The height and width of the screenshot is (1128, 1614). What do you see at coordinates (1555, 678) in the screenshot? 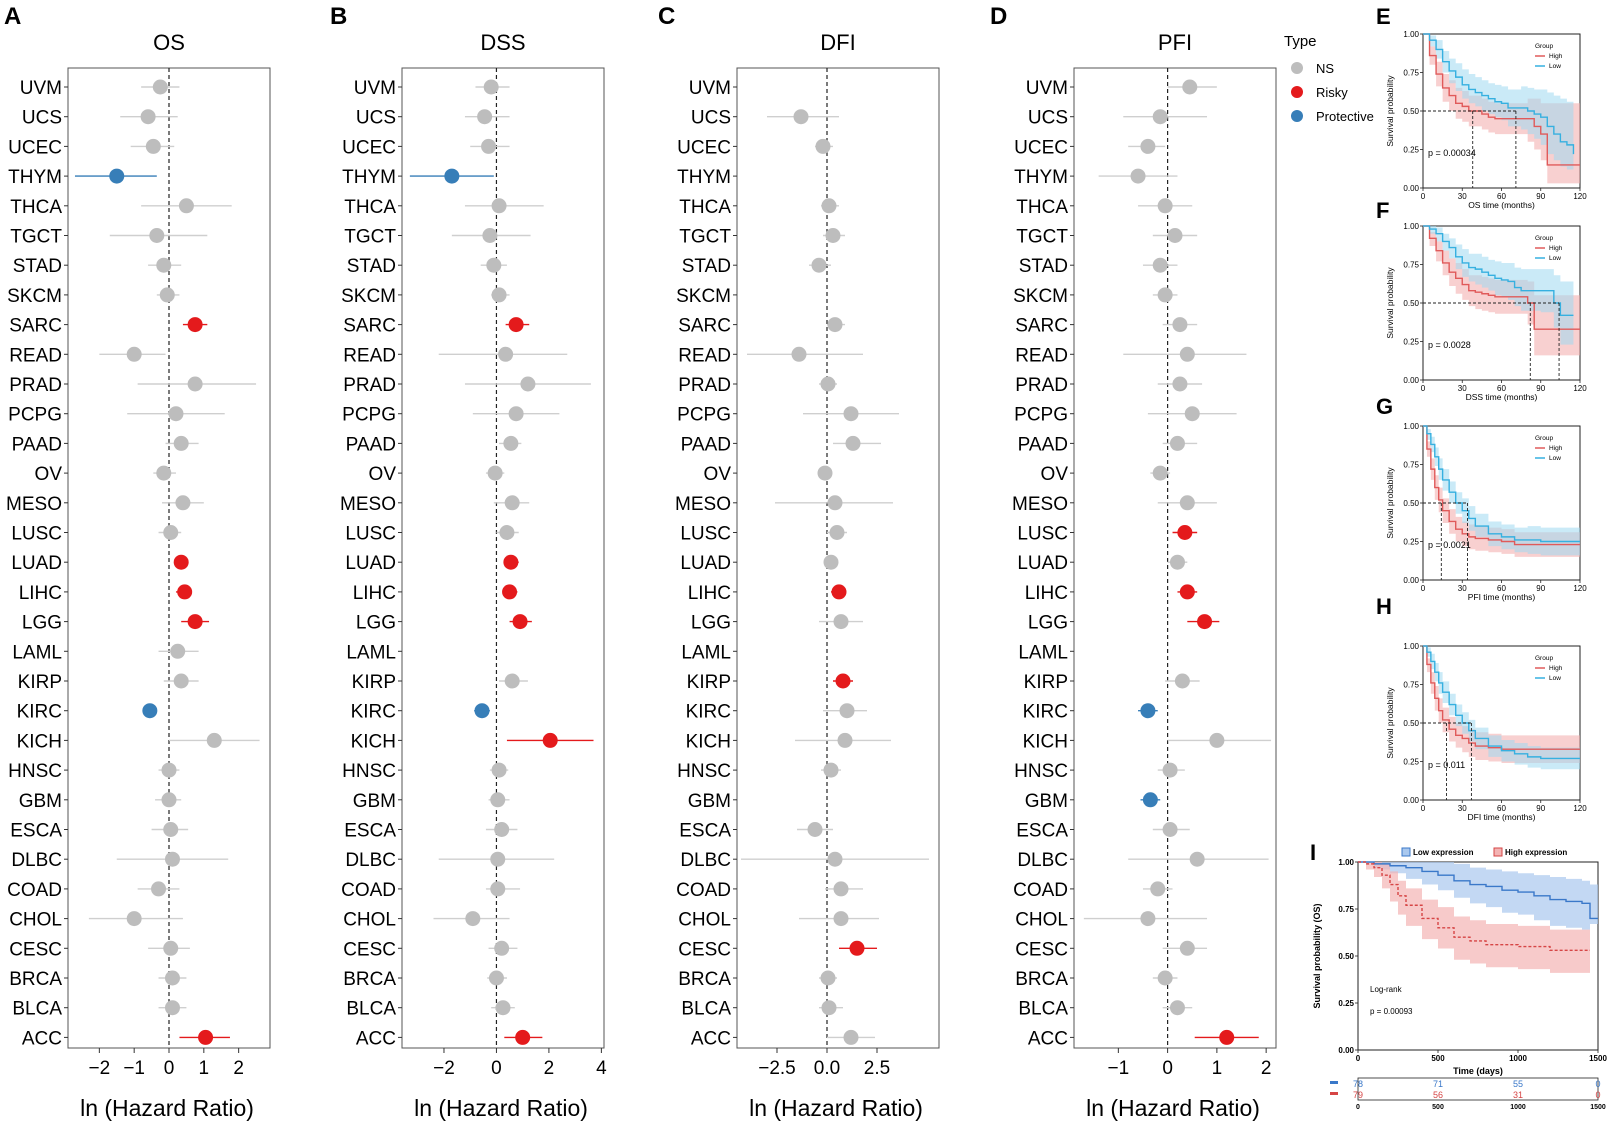
I see `group-legend-label: Low` at bounding box center [1555, 678].